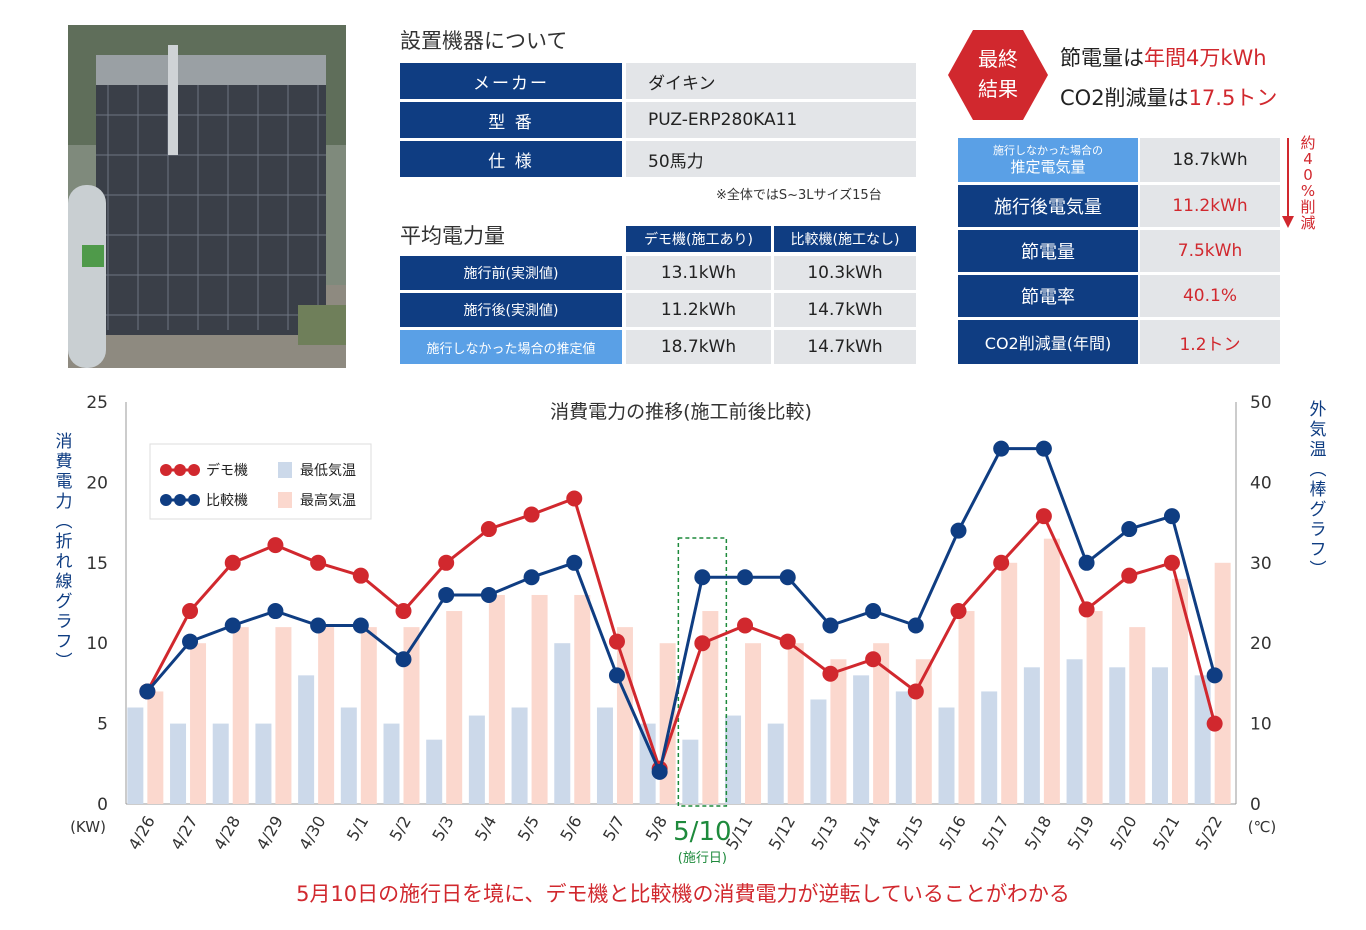 The image size is (1366, 930). I want to click on x-tick-sublabel: (施行日), so click(702, 858).